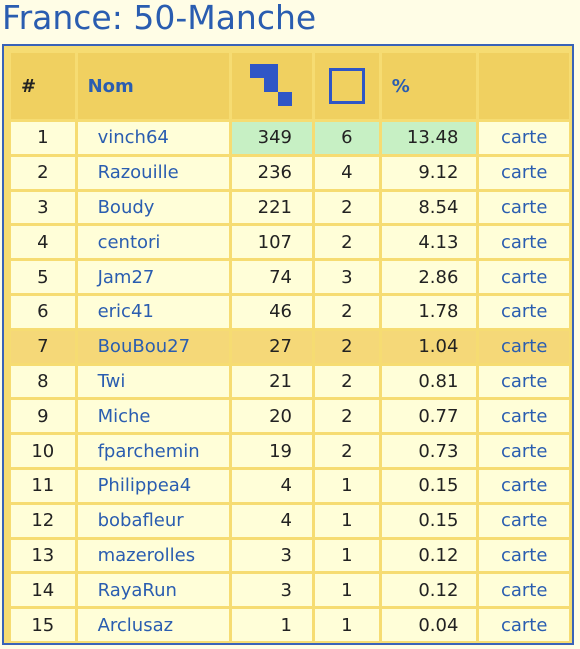 The width and height of the screenshot is (580, 649). Describe the element at coordinates (272, 242) in the screenshot. I see `tiles-cell: 107` at that location.